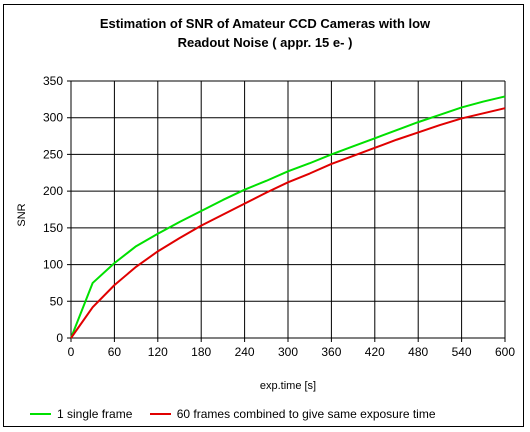 The height and width of the screenshot is (432, 530). What do you see at coordinates (57, 301) in the screenshot?
I see `y-tick-label: 50` at bounding box center [57, 301].